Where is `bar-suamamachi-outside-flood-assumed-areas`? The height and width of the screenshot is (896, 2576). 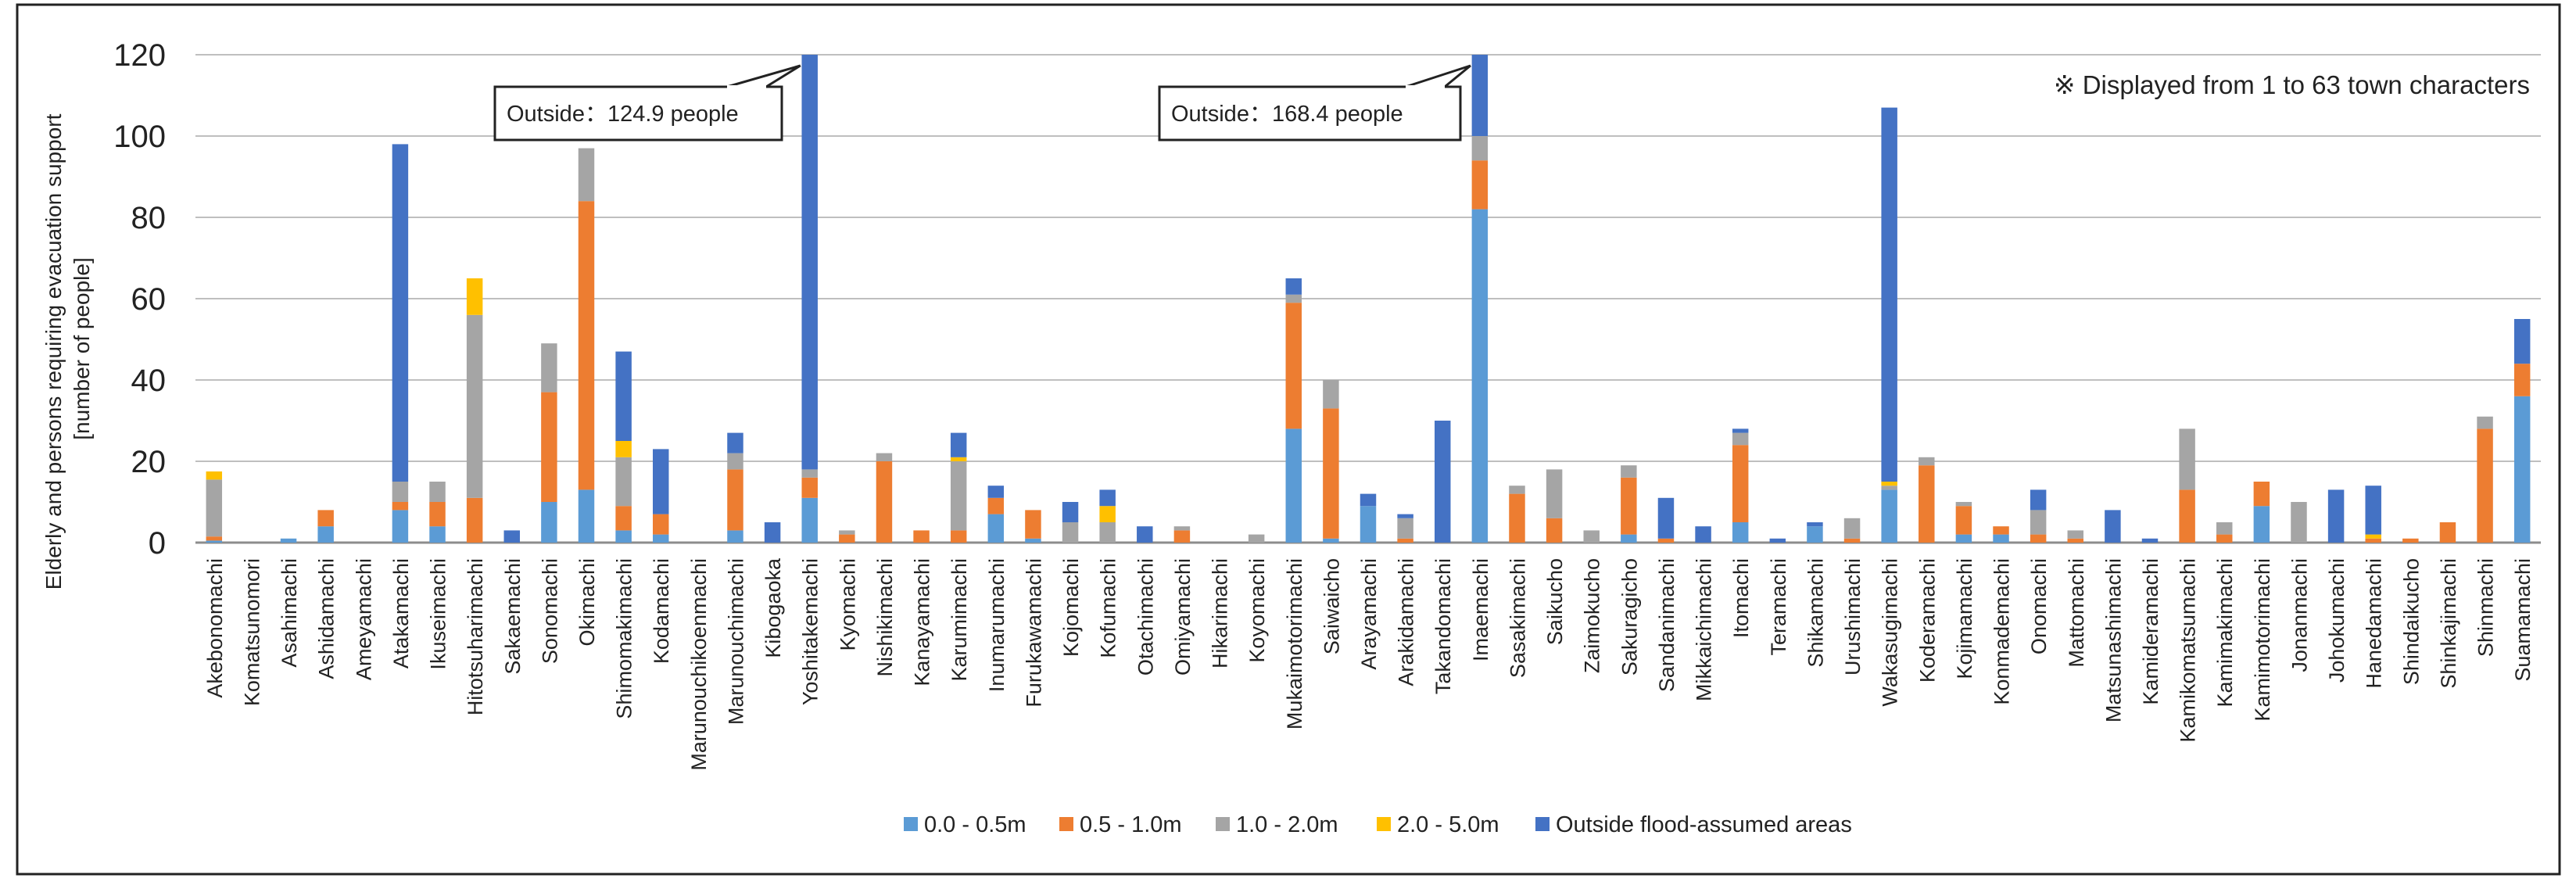 bar-suamamachi-outside-flood-assumed-areas is located at coordinates (2522, 341).